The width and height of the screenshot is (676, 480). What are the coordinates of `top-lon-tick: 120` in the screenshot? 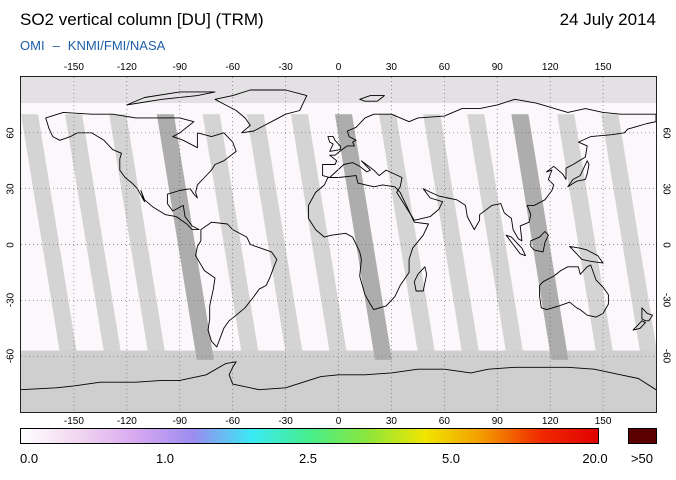 It's located at (550, 67).